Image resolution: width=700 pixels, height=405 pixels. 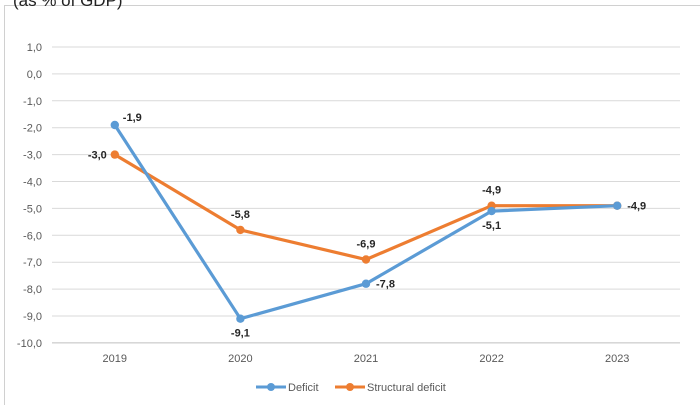 What do you see at coordinates (240, 359) in the screenshot?
I see `x-tick-label: 2020` at bounding box center [240, 359].